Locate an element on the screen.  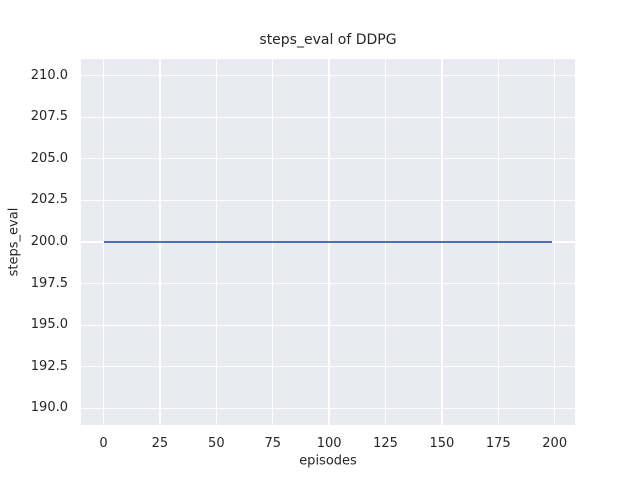
x-tick-label: 0 is located at coordinates (103, 443).